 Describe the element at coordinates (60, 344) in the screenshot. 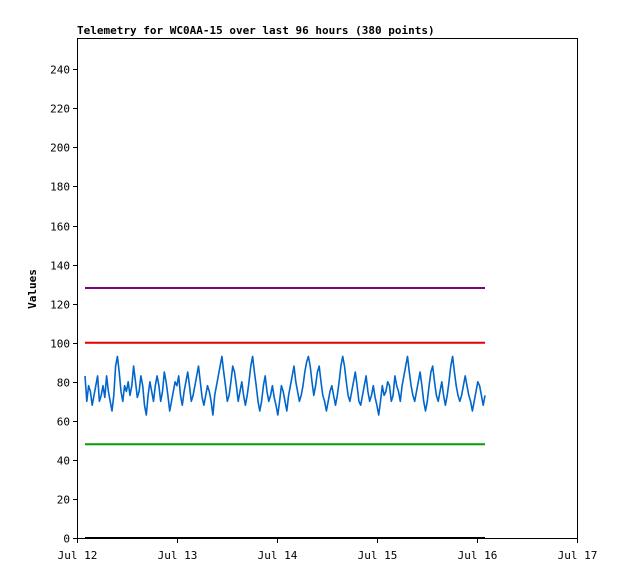

I see `y-tick-label: 100` at that location.